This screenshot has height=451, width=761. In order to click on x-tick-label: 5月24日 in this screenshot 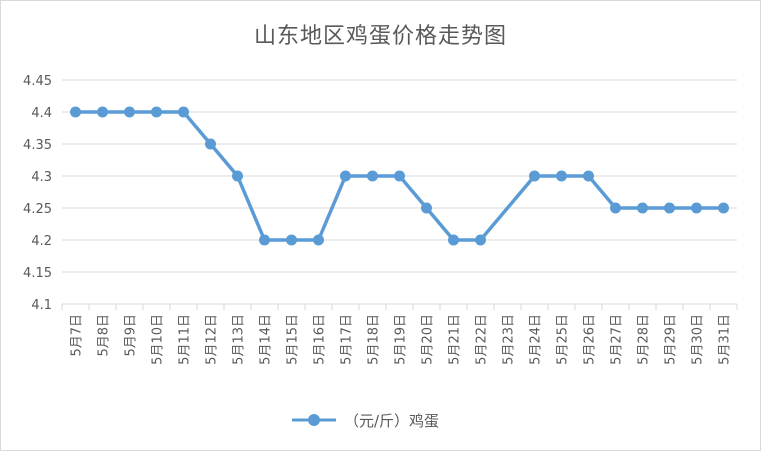, I will do `click(536, 339)`.